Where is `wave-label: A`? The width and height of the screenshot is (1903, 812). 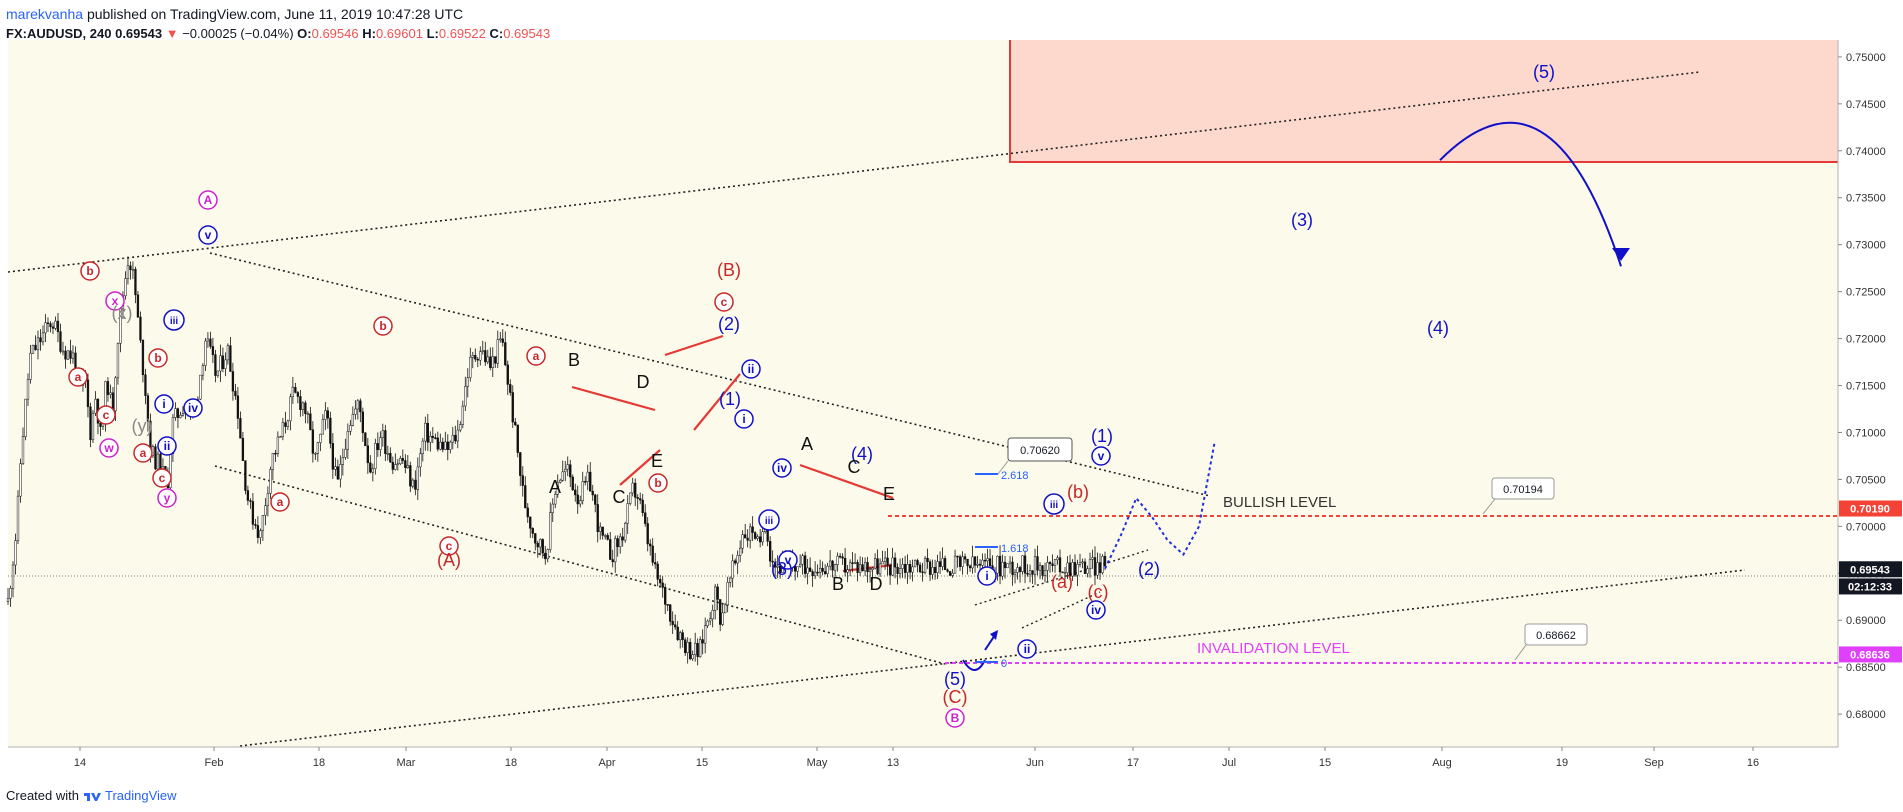
wave-label: A is located at coordinates (807, 444).